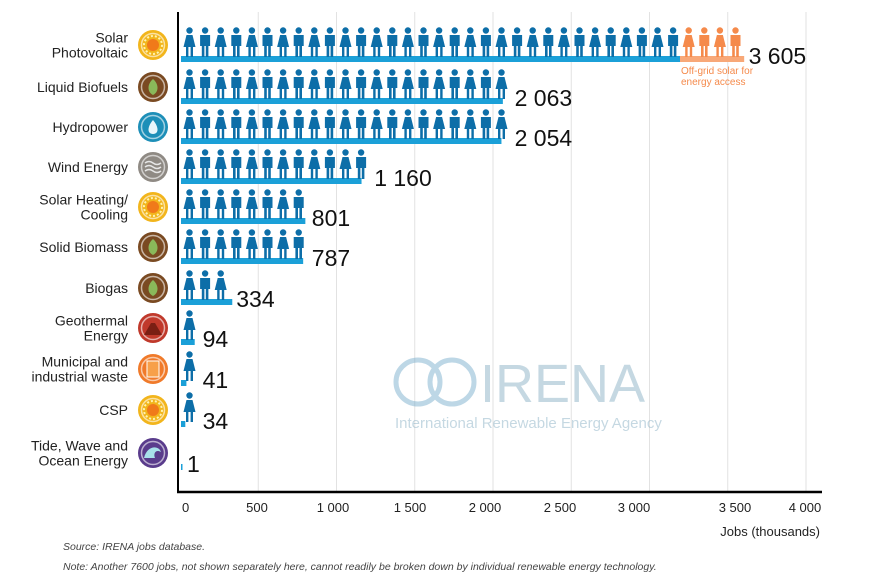 This screenshot has width=869, height=581. What do you see at coordinates (805, 507) in the screenshot?
I see `x-tick-label: 4 000` at bounding box center [805, 507].